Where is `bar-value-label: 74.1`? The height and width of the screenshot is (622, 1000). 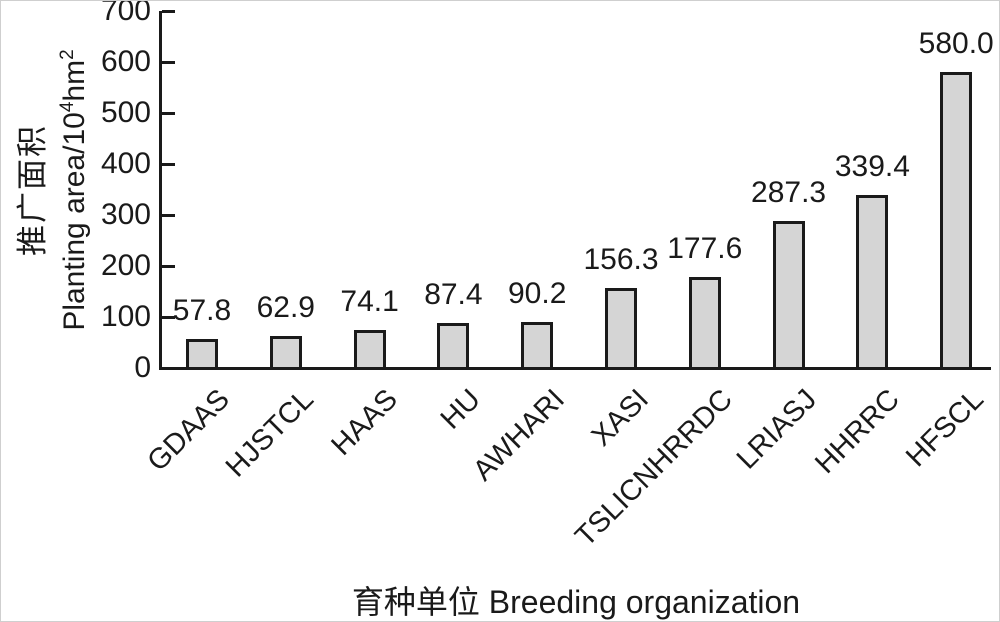
bar-value-label: 74.1 is located at coordinates (369, 302).